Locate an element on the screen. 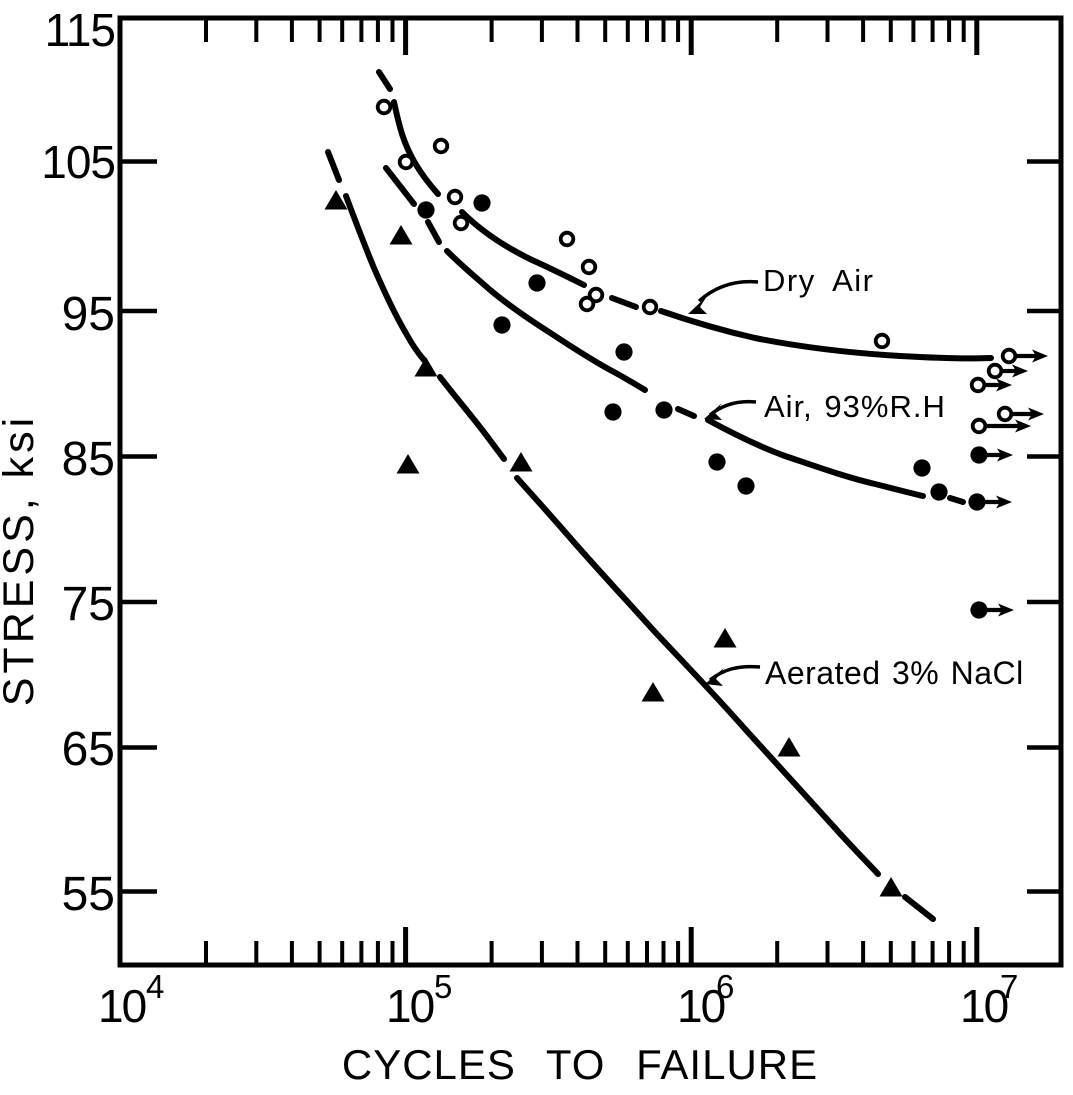  svg-text: 85 is located at coordinates (88, 459).